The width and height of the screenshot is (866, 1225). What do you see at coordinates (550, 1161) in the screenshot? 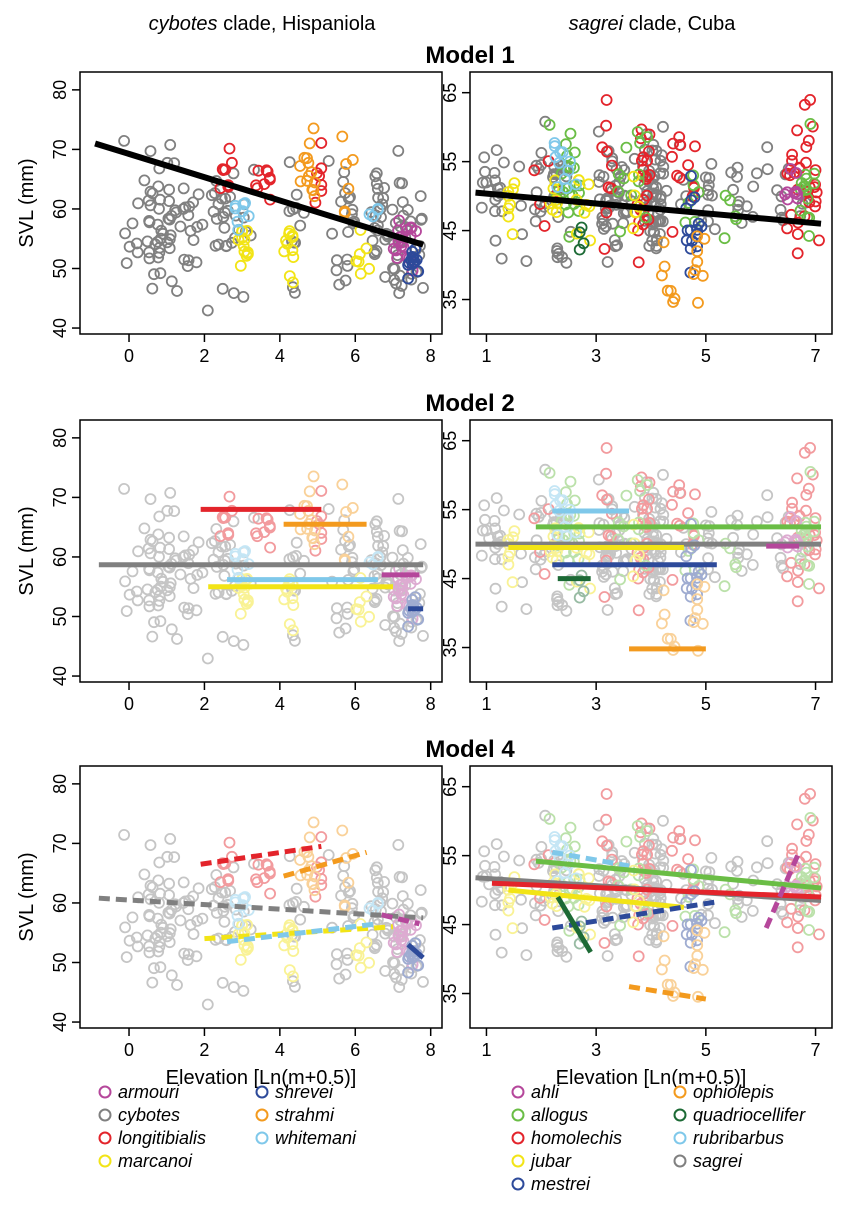
I see `legend-label: jubar` at bounding box center [550, 1161].